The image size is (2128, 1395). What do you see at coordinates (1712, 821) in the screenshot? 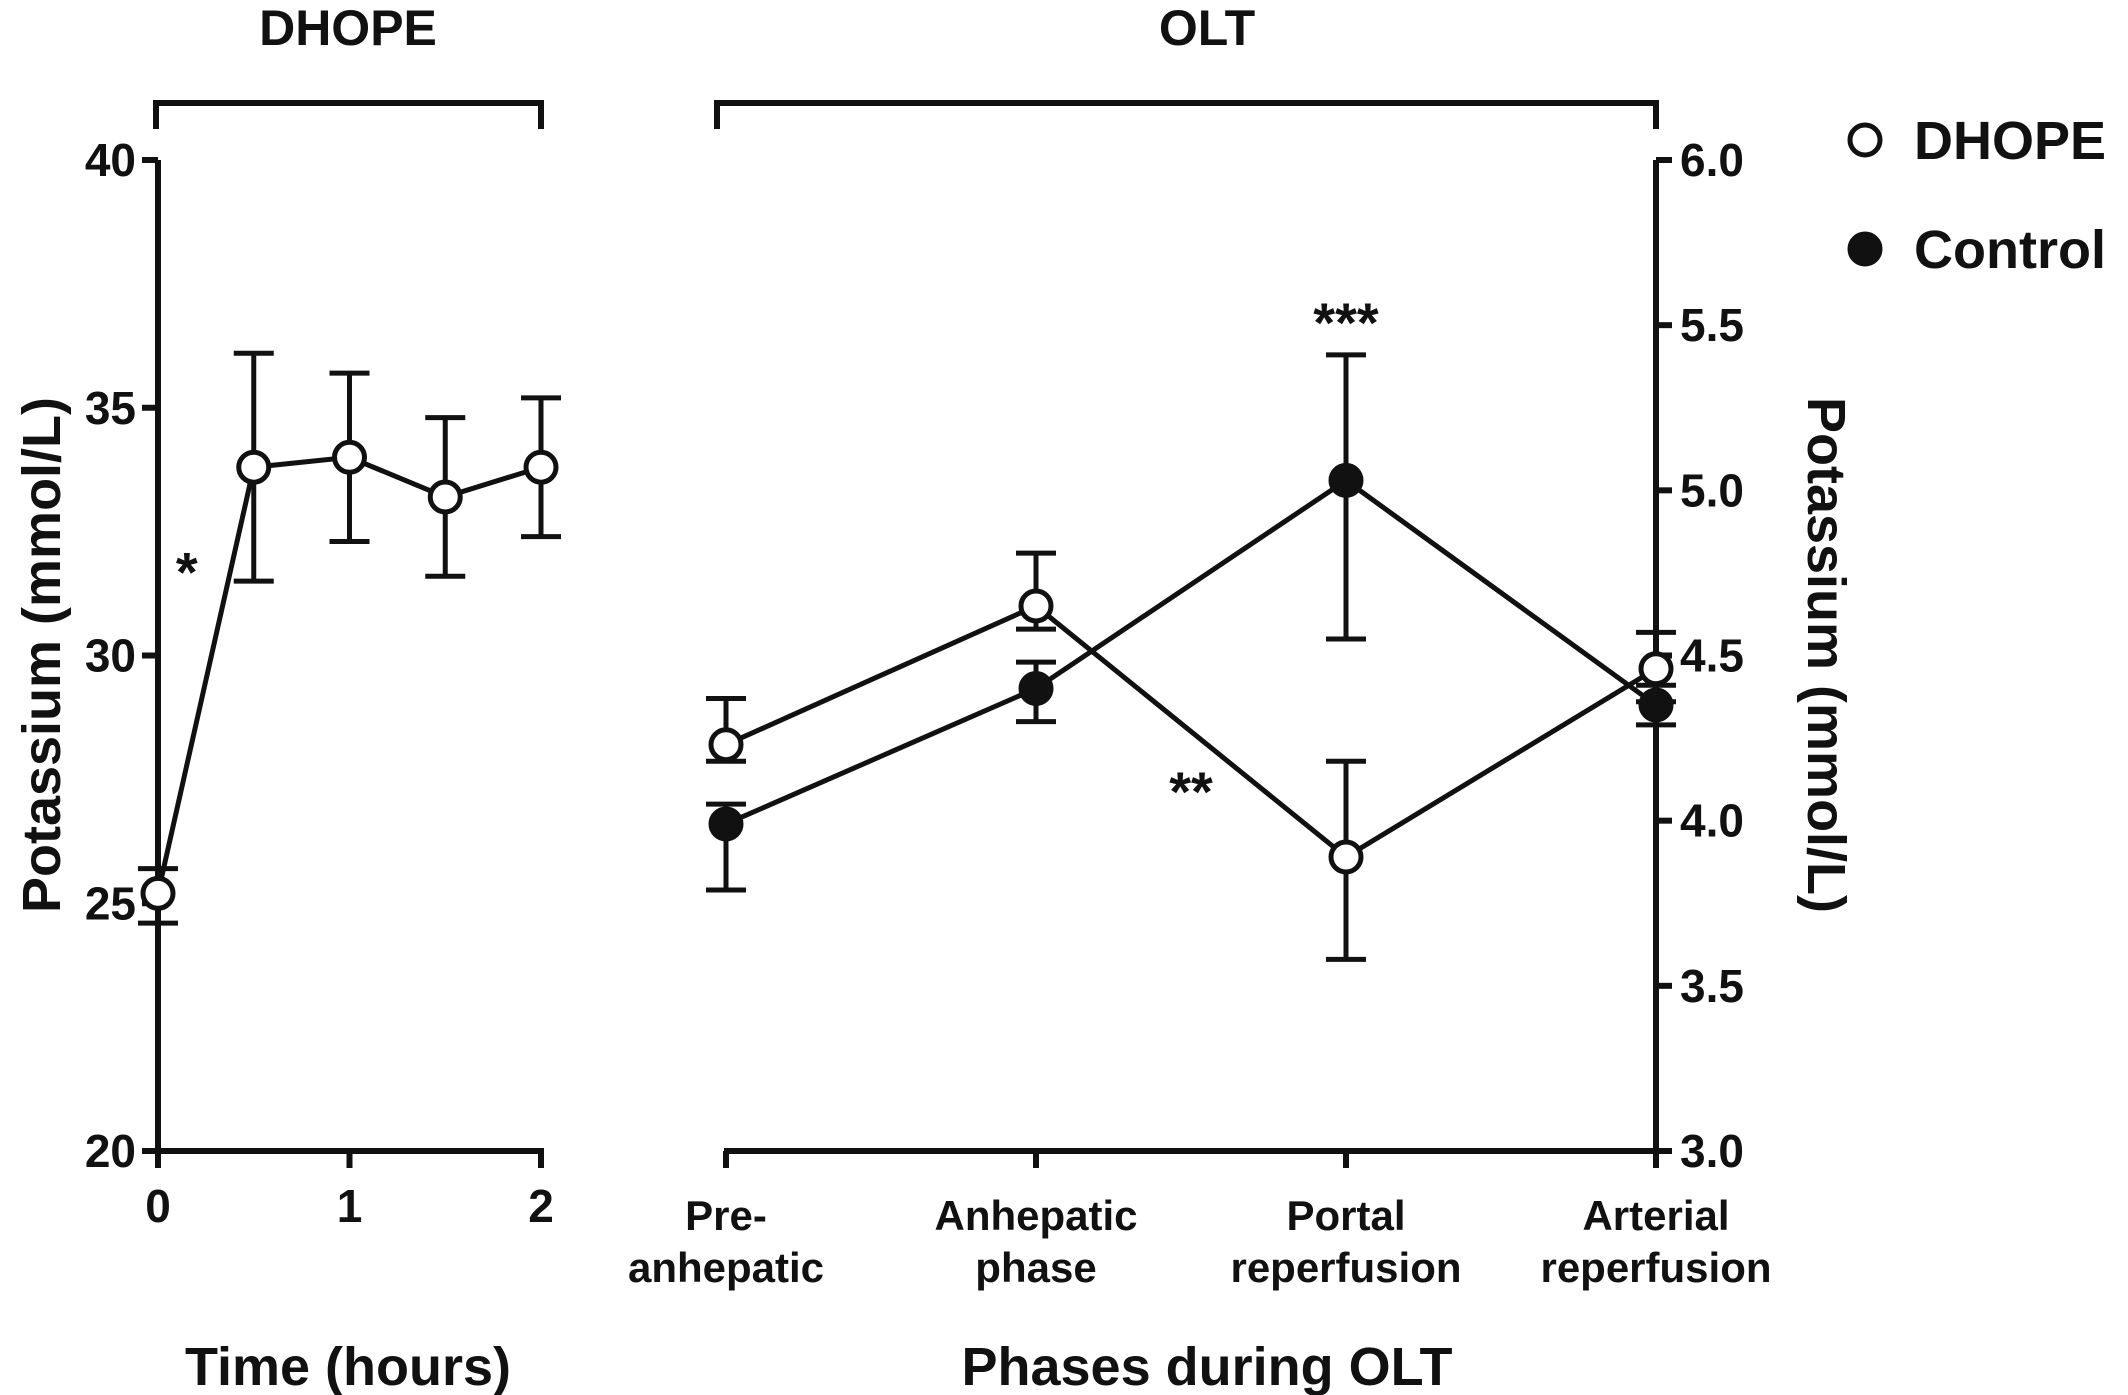
I see `olt-y-tick-label: 4.0` at bounding box center [1712, 821].